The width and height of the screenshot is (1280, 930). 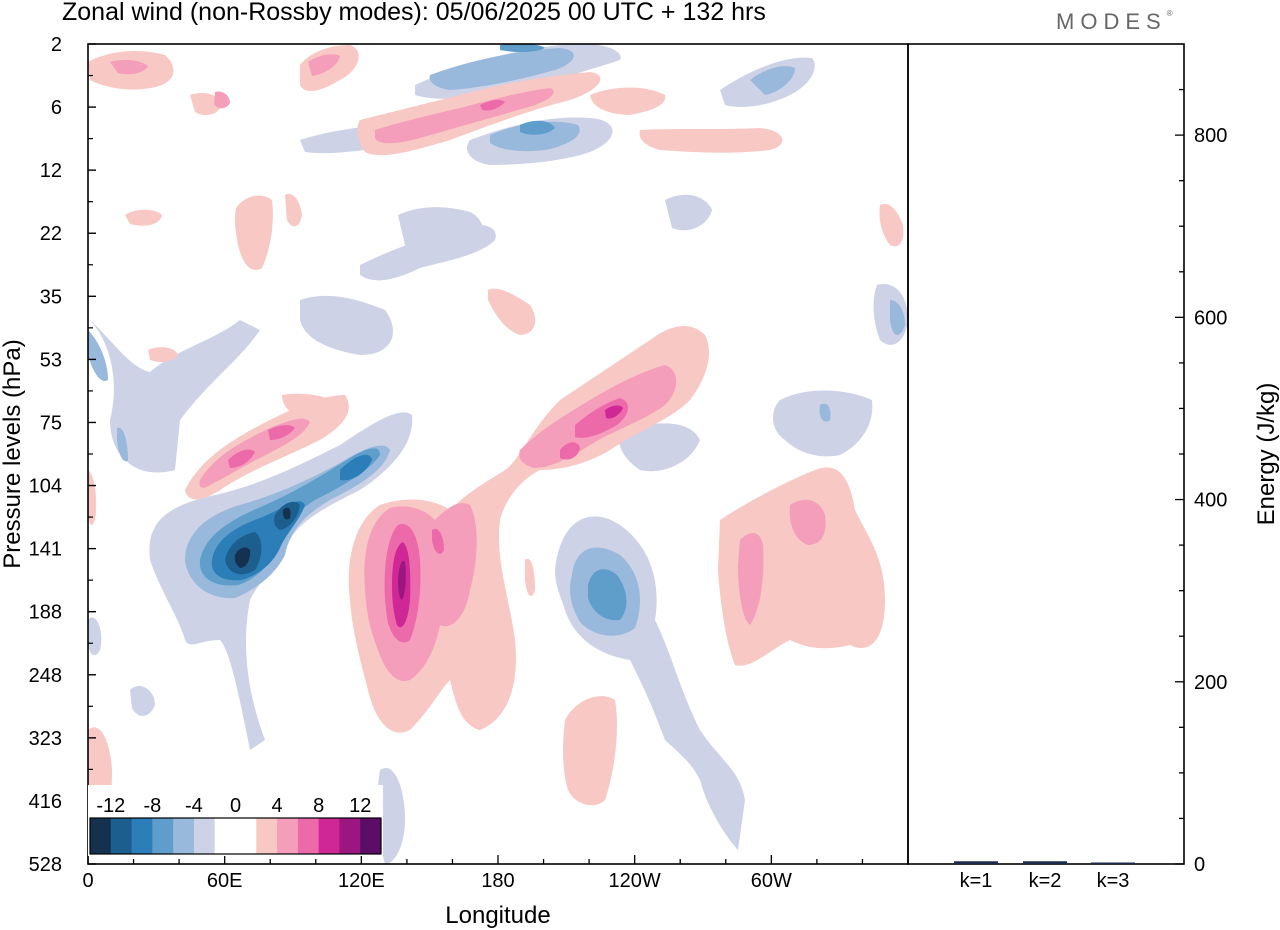 What do you see at coordinates (56, 45) in the screenshot?
I see `y-tick-label: 2` at bounding box center [56, 45].